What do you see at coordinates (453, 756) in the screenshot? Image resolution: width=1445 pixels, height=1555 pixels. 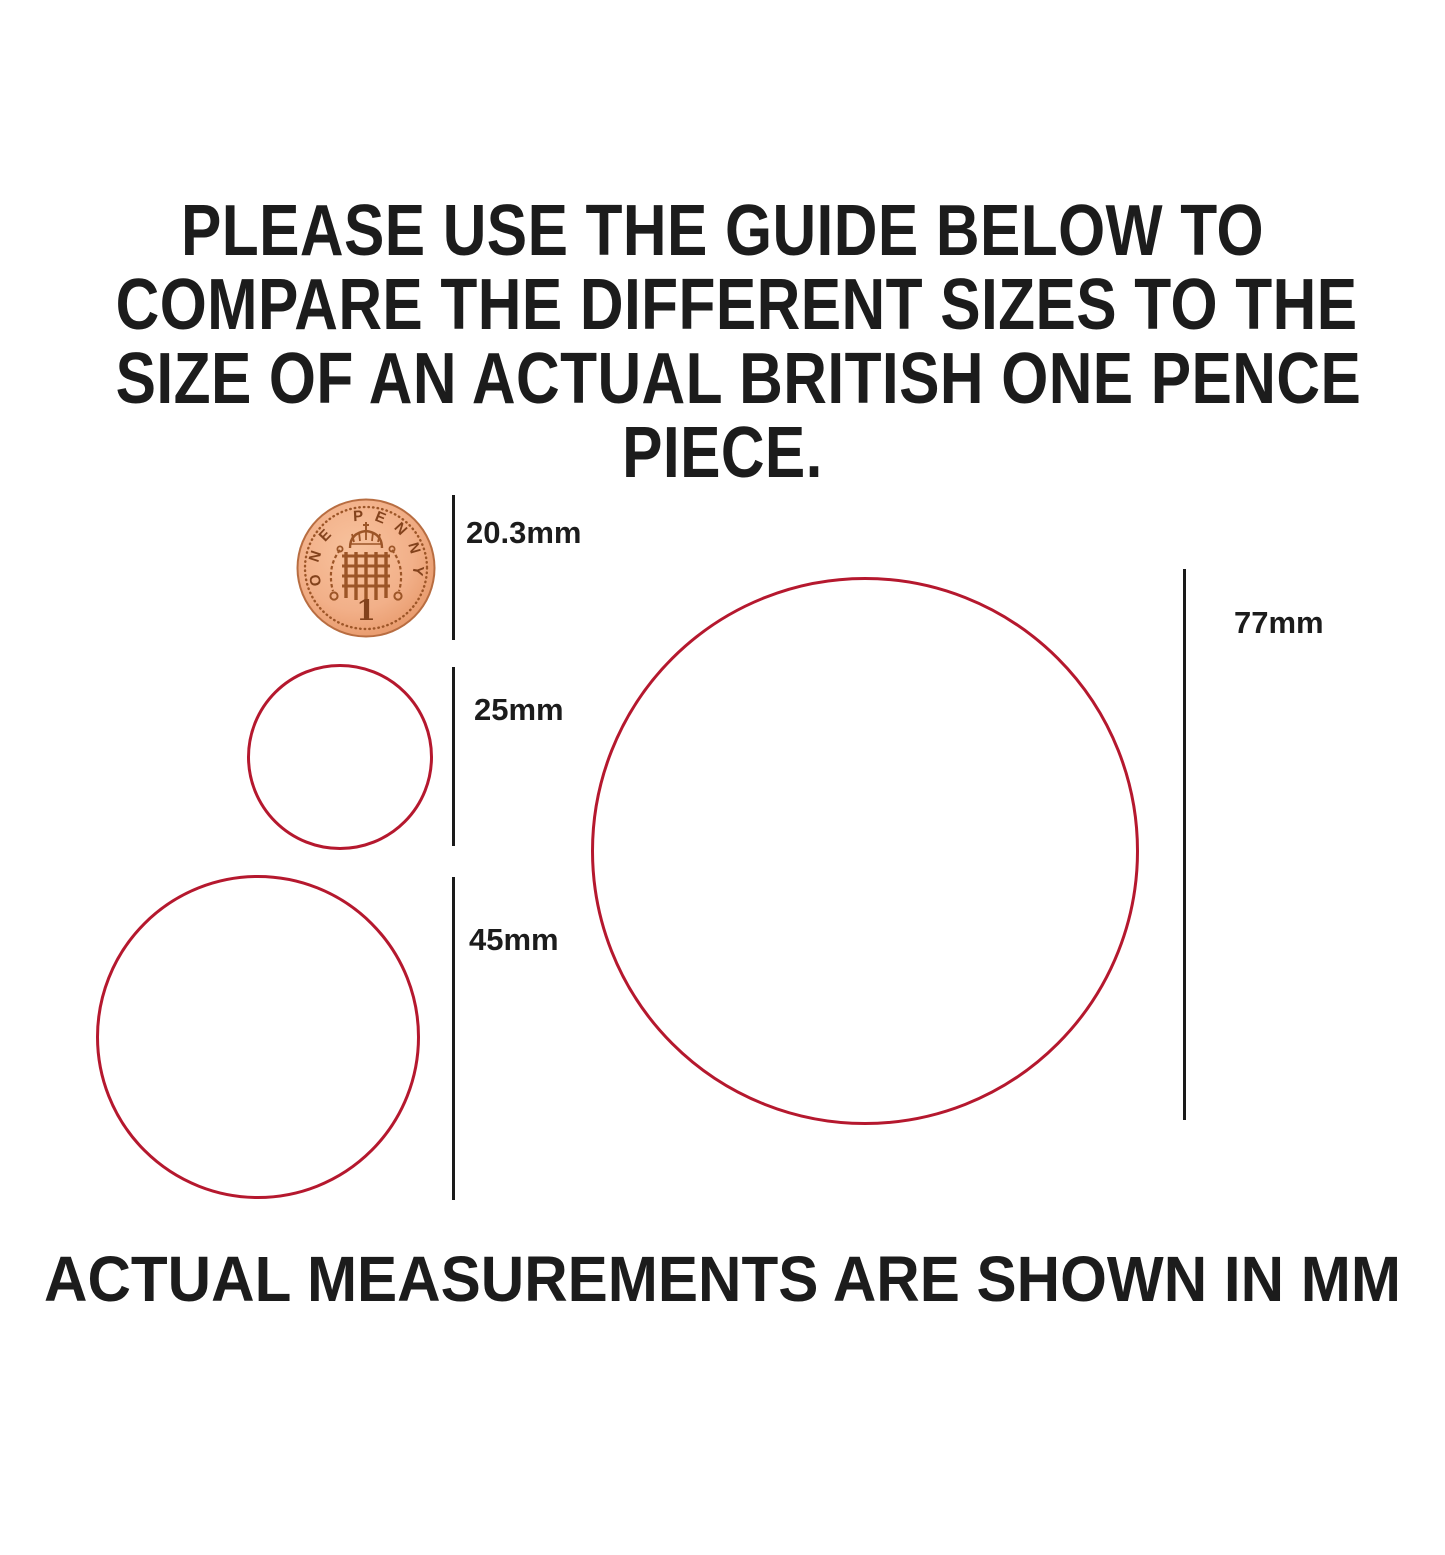 I see `measure-line-25mm` at bounding box center [453, 756].